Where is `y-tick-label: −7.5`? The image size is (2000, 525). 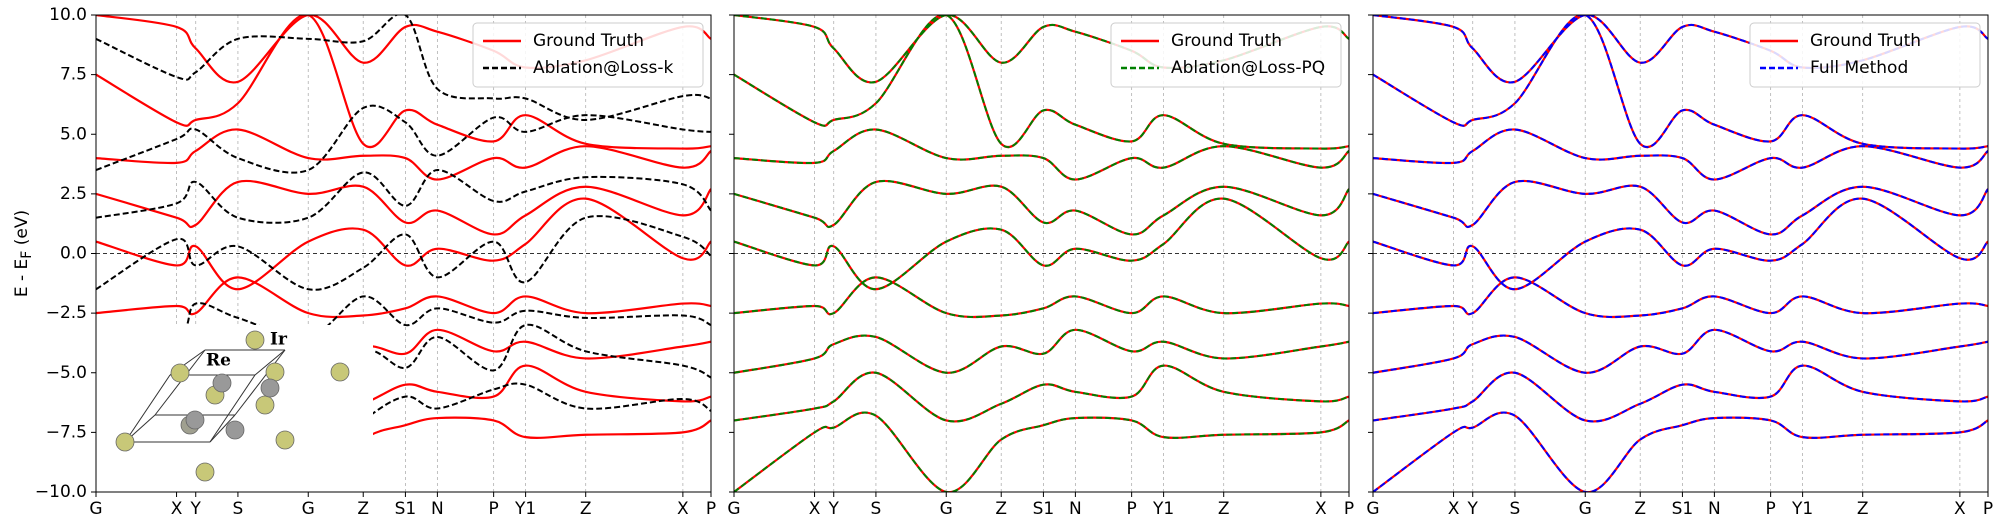 y-tick-label: −7.5 is located at coordinates (66, 432).